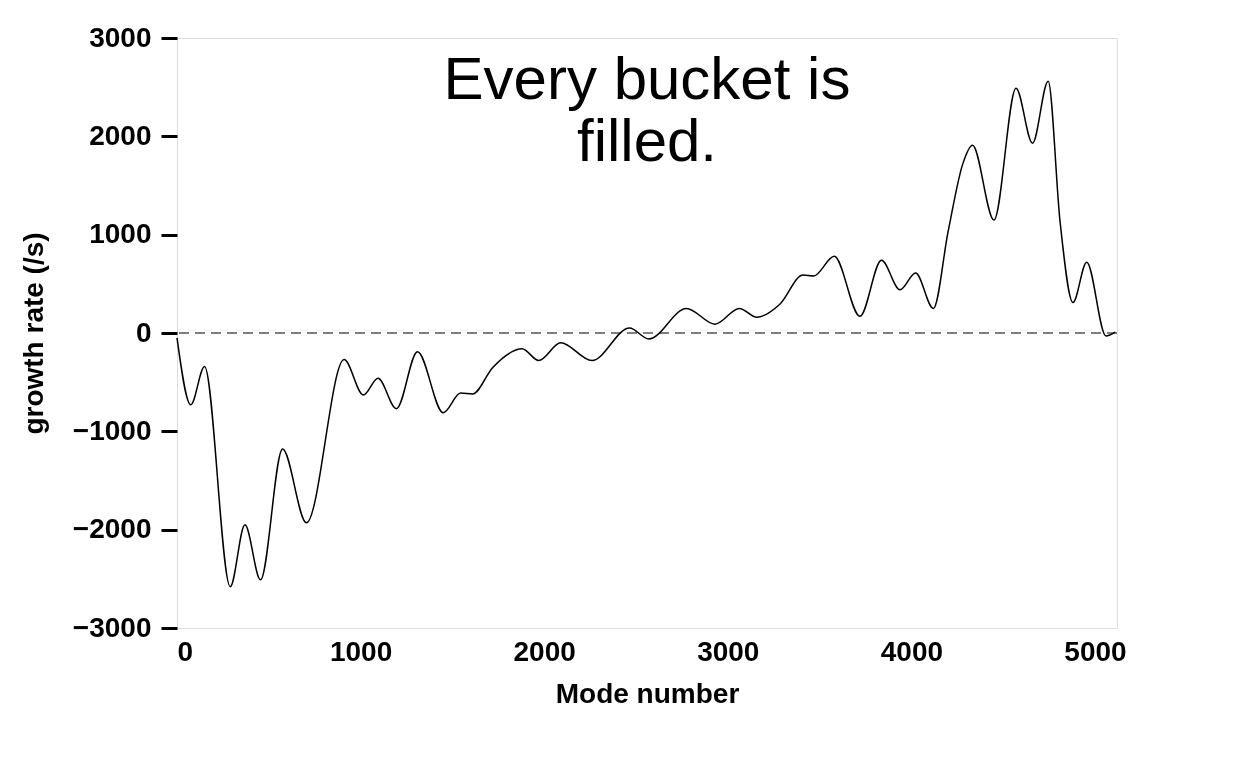  I want to click on x-tick-label: 2000, so click(544, 651).